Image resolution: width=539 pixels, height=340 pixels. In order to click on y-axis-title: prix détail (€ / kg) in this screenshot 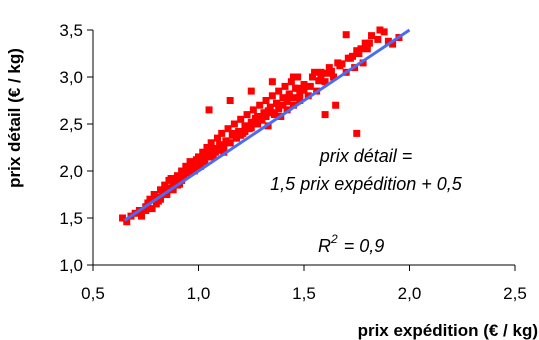, I will do `click(14, 118)`.